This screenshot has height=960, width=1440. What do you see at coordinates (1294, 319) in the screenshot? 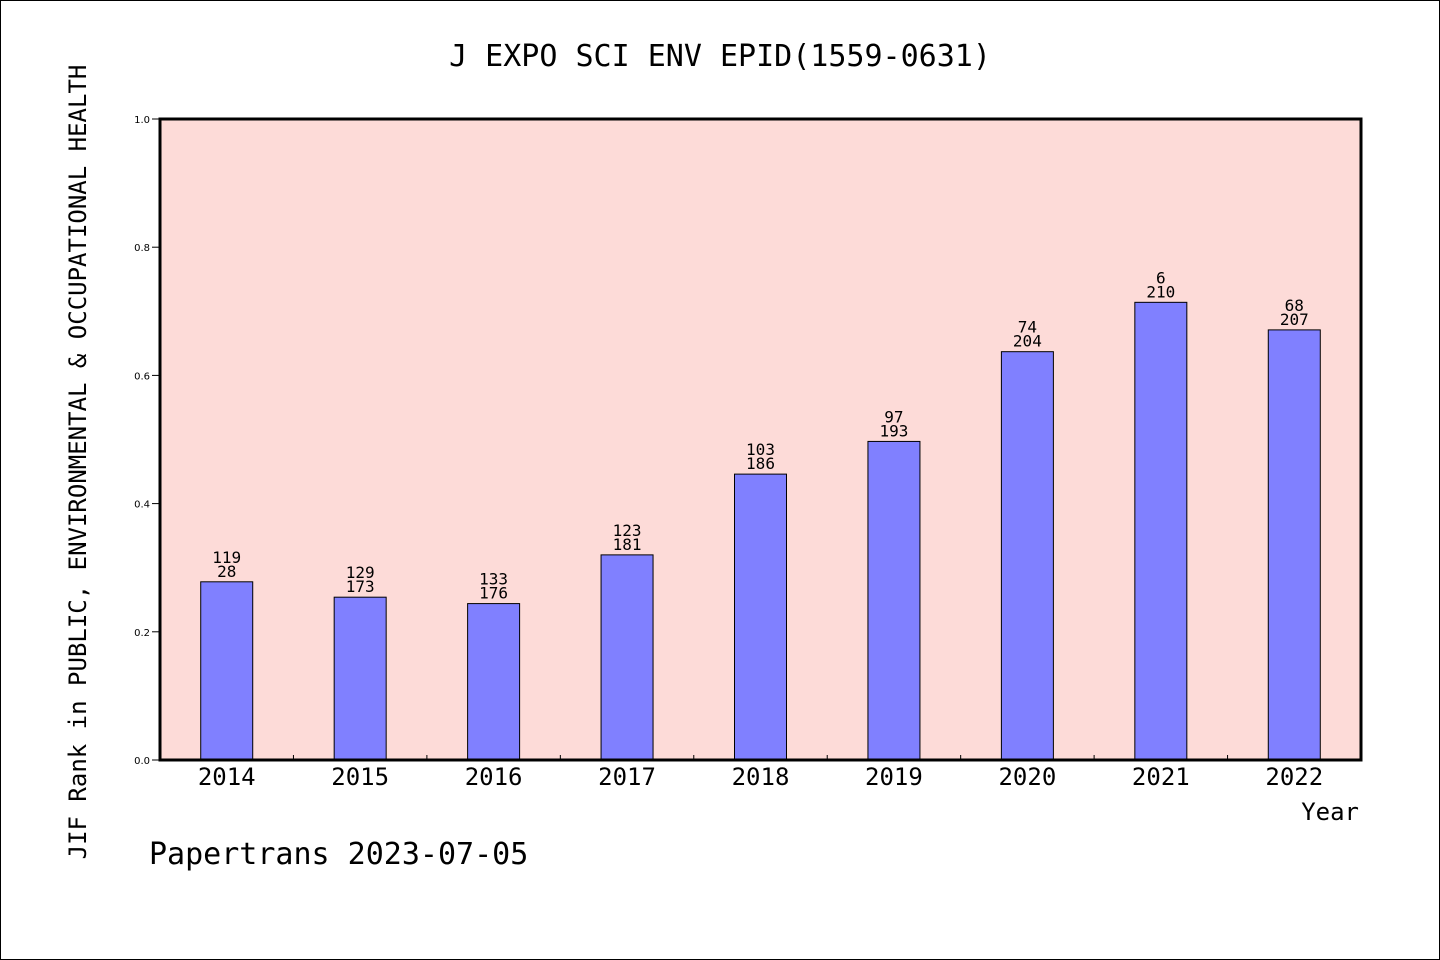
I see `bar-total-label: 207` at bounding box center [1294, 319].